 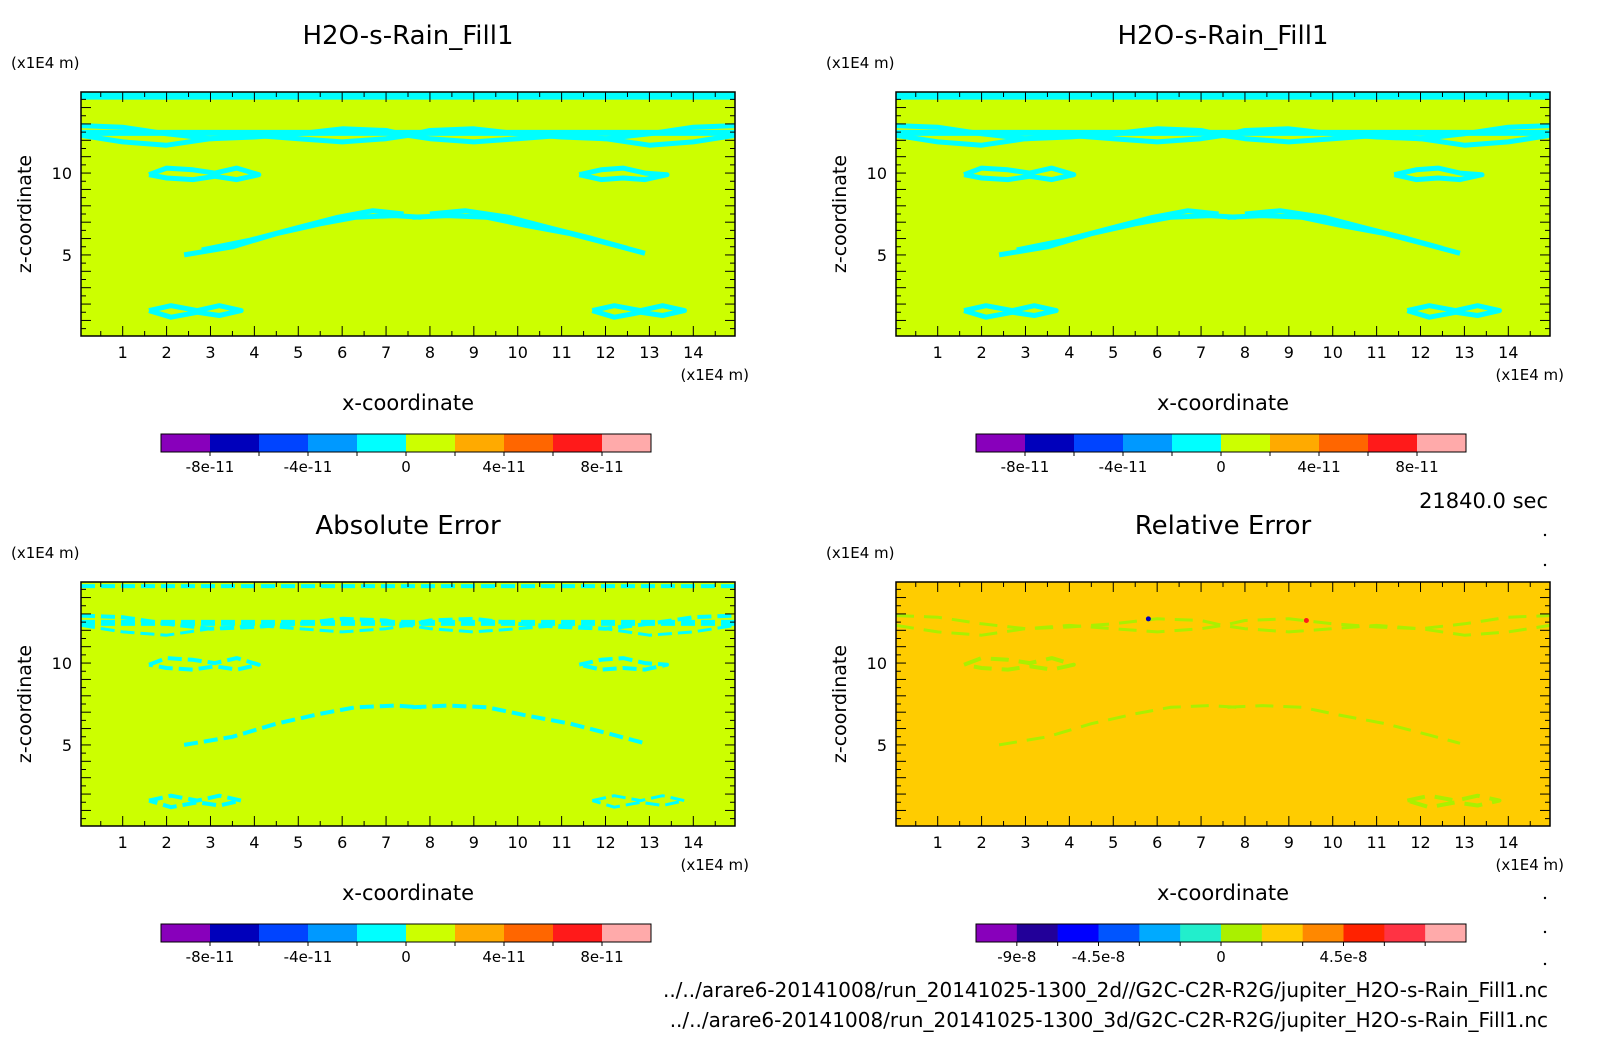 What do you see at coordinates (302, 725) in the screenshot?
I see `contour-archL` at bounding box center [302, 725].